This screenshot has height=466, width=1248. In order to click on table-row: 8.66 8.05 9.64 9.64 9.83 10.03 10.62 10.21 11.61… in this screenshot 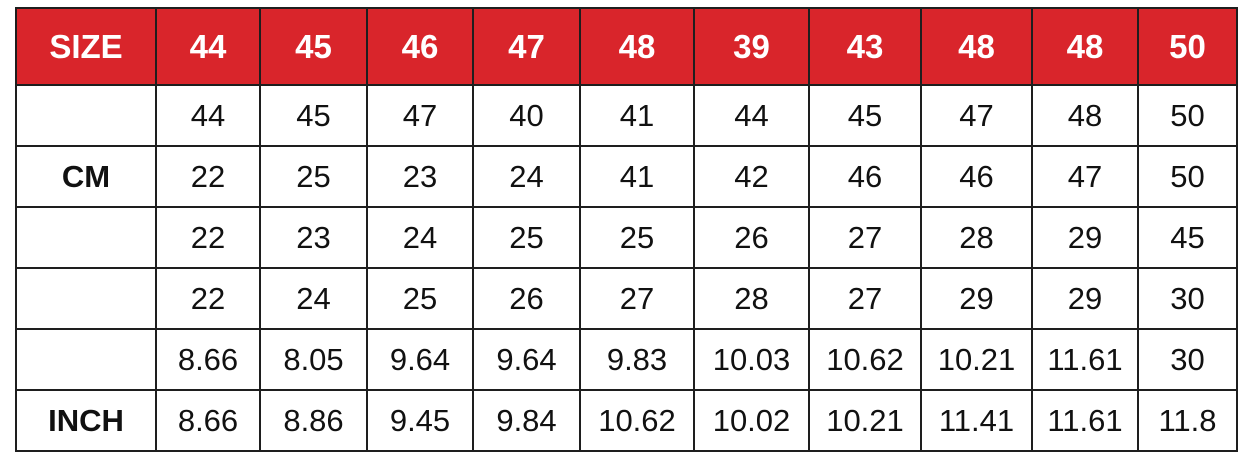, I will do `click(626, 359)`.